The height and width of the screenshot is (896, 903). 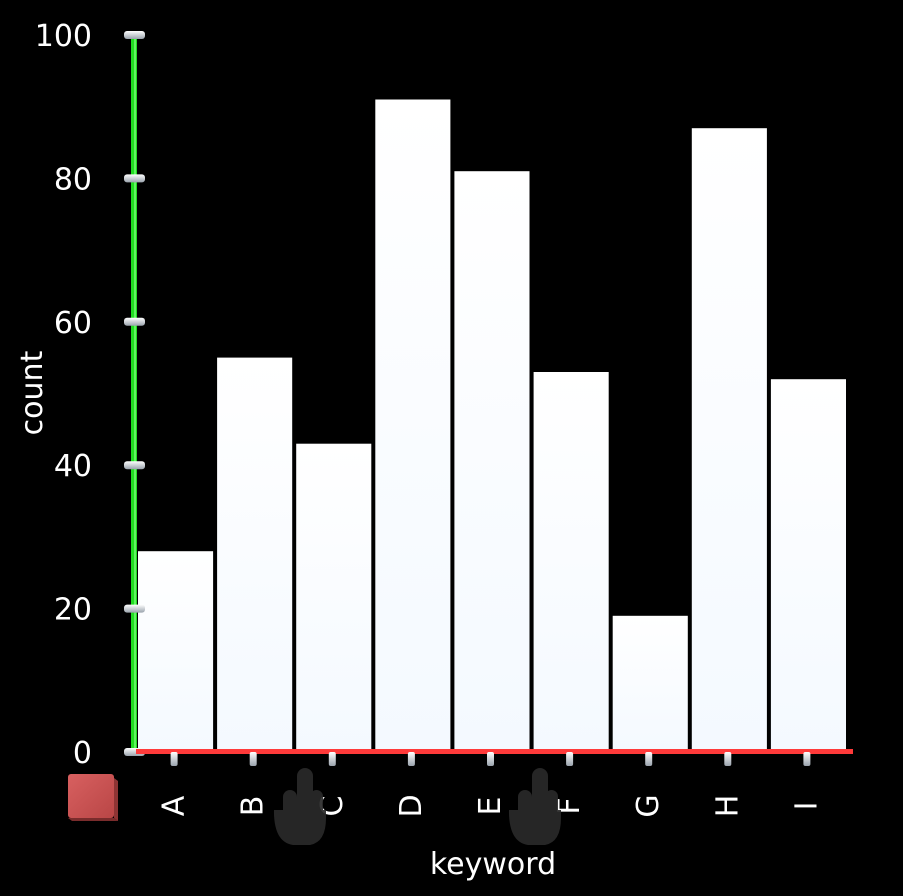 I want to click on y-tick-label-0: 0, so click(x=82, y=753).